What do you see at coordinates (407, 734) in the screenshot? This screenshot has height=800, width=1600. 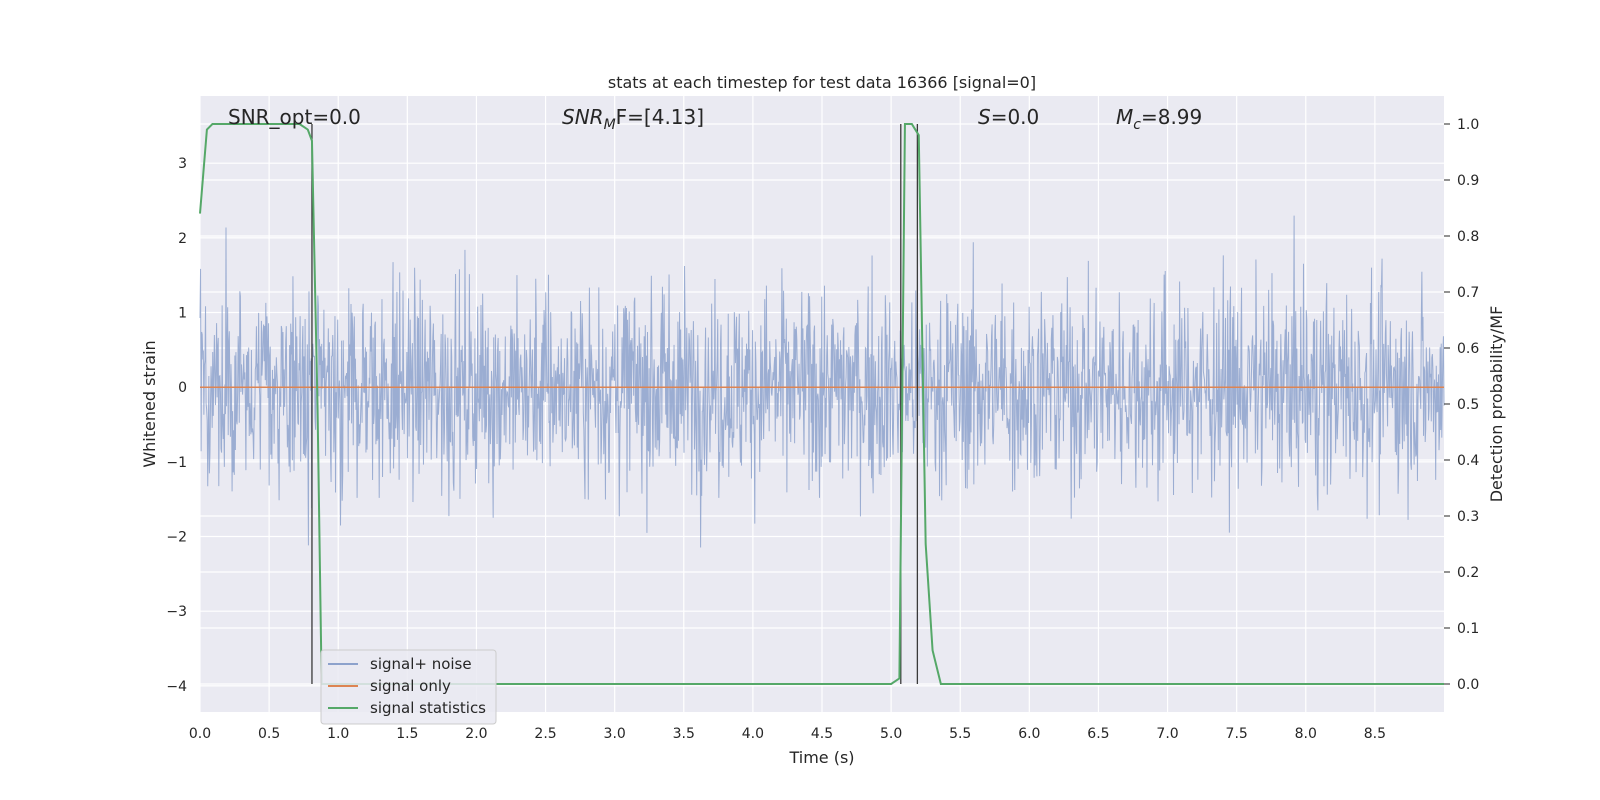 I see `x-tick-label: 1.5` at bounding box center [407, 734].